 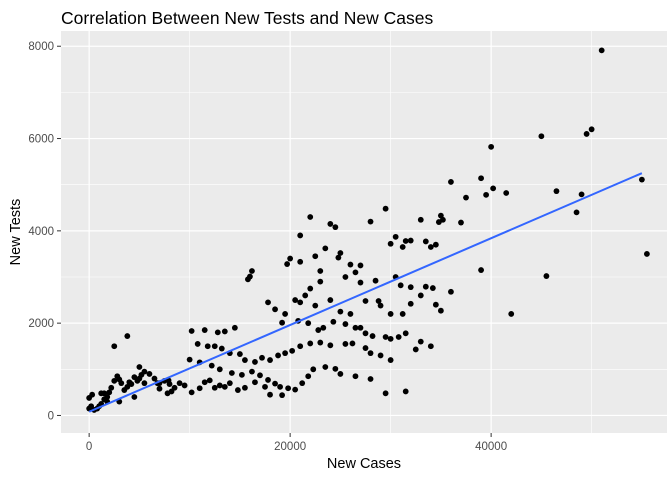 What do you see at coordinates (51, 416) in the screenshot?
I see `y-tick-label: 0` at bounding box center [51, 416].